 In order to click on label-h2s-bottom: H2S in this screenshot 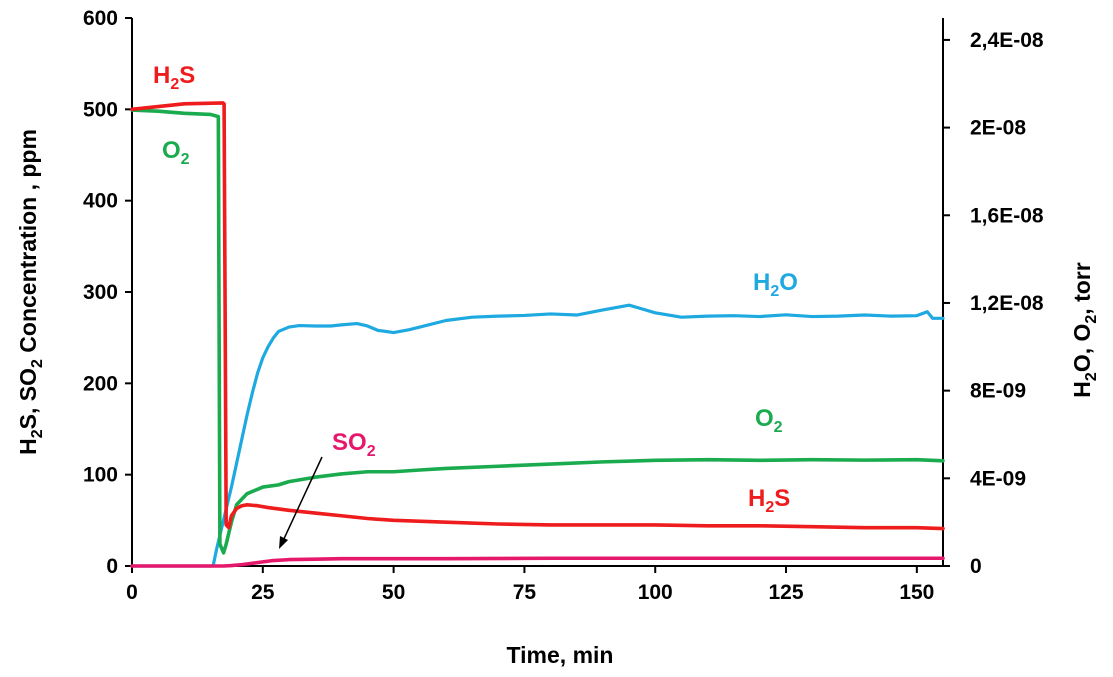, I will do `click(769, 500)`.